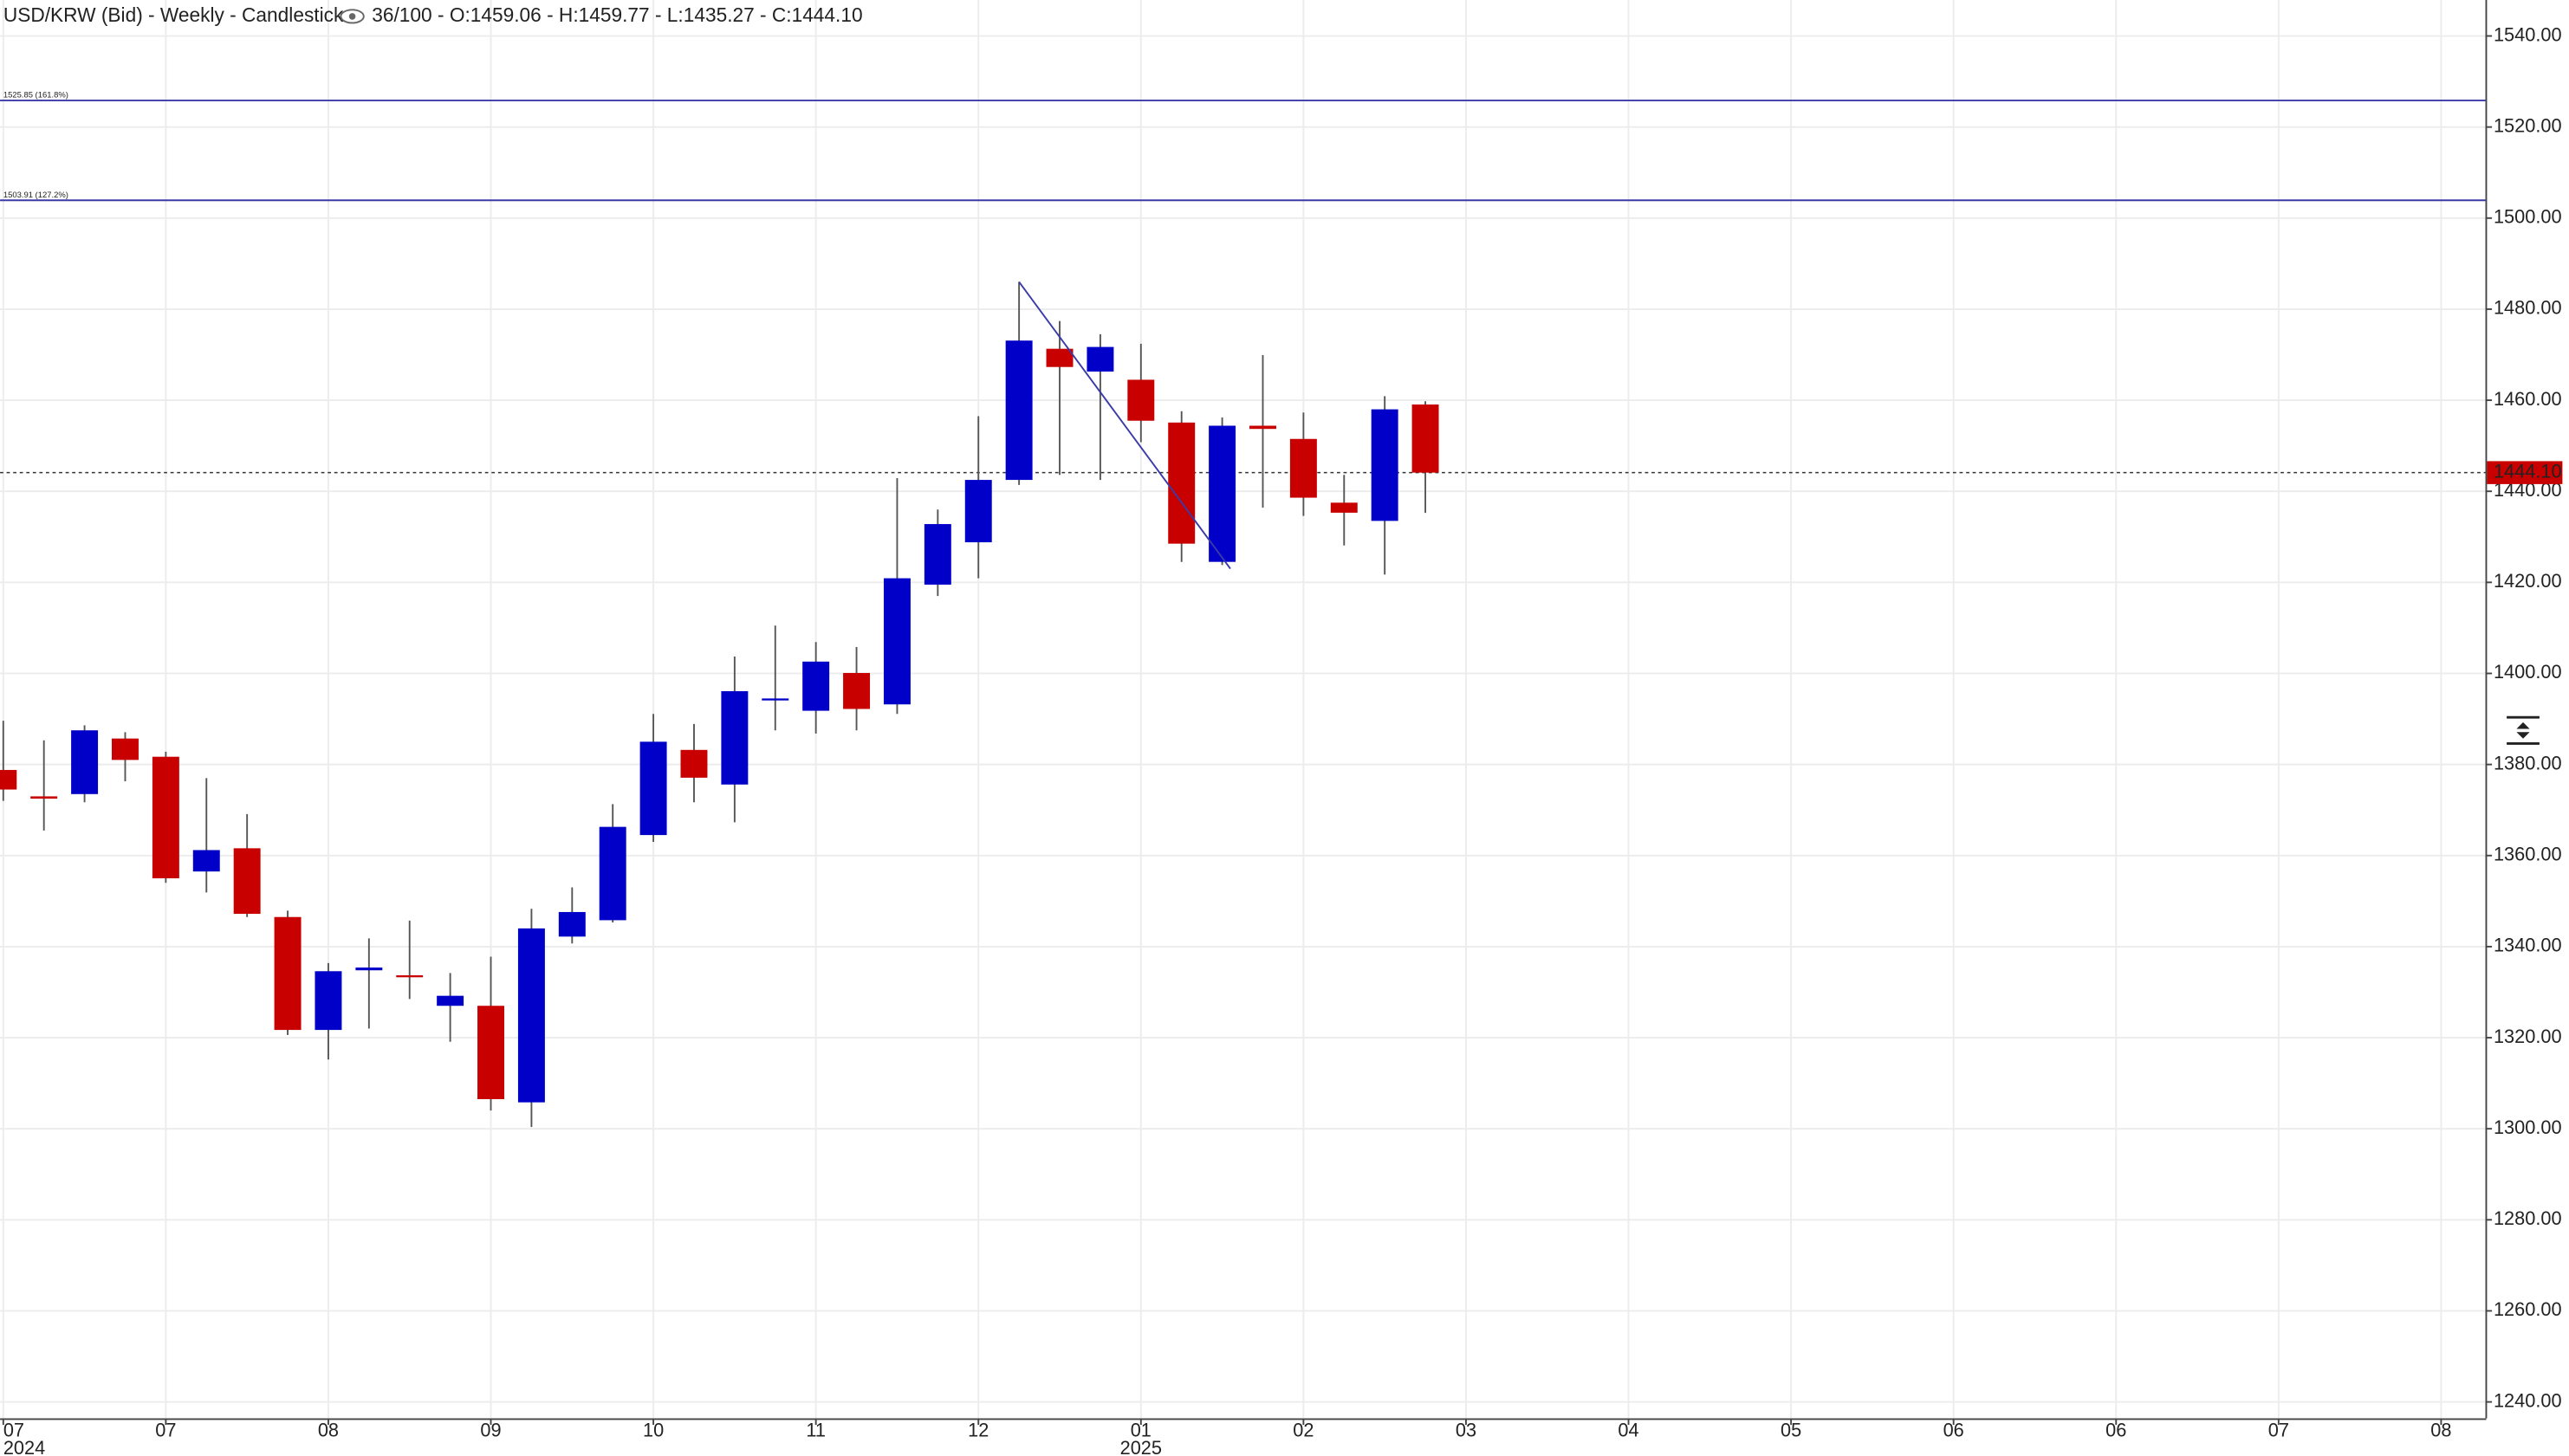  Describe the element at coordinates (2528, 945) in the screenshot. I see `y-tick-label: 1340.00` at that location.